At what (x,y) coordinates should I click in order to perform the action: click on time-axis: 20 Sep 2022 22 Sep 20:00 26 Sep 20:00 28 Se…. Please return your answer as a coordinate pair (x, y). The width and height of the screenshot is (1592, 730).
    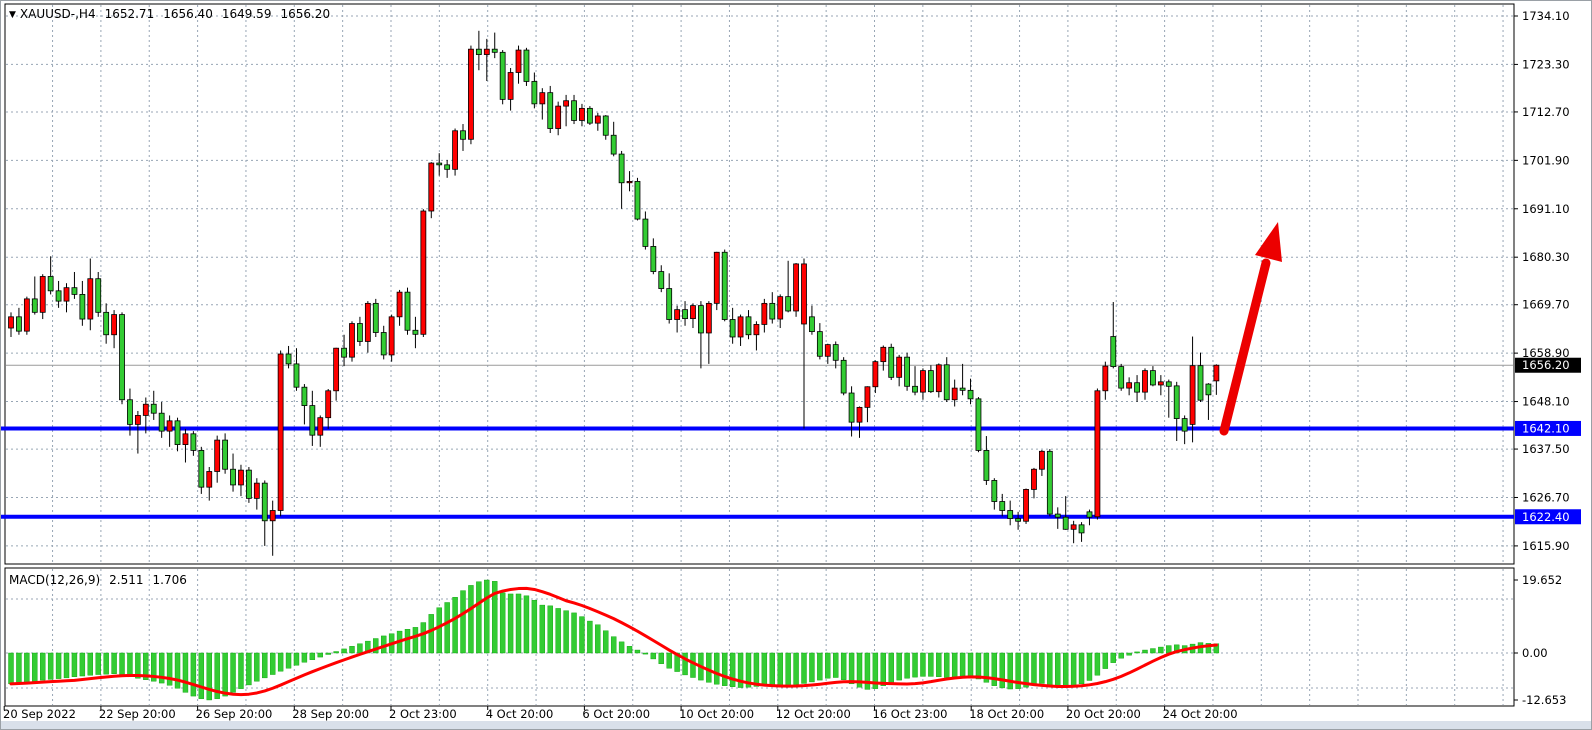
    Looking at the image, I should click on (620, 713).